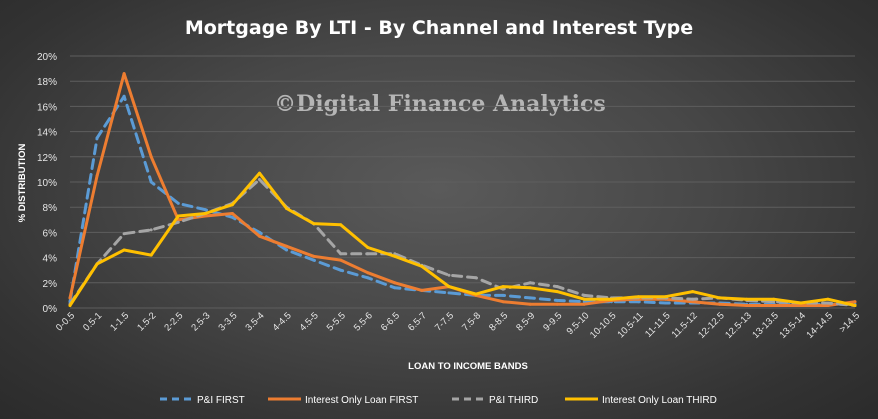 The height and width of the screenshot is (419, 878). I want to click on y-tick-label: 20%, so click(47, 57).